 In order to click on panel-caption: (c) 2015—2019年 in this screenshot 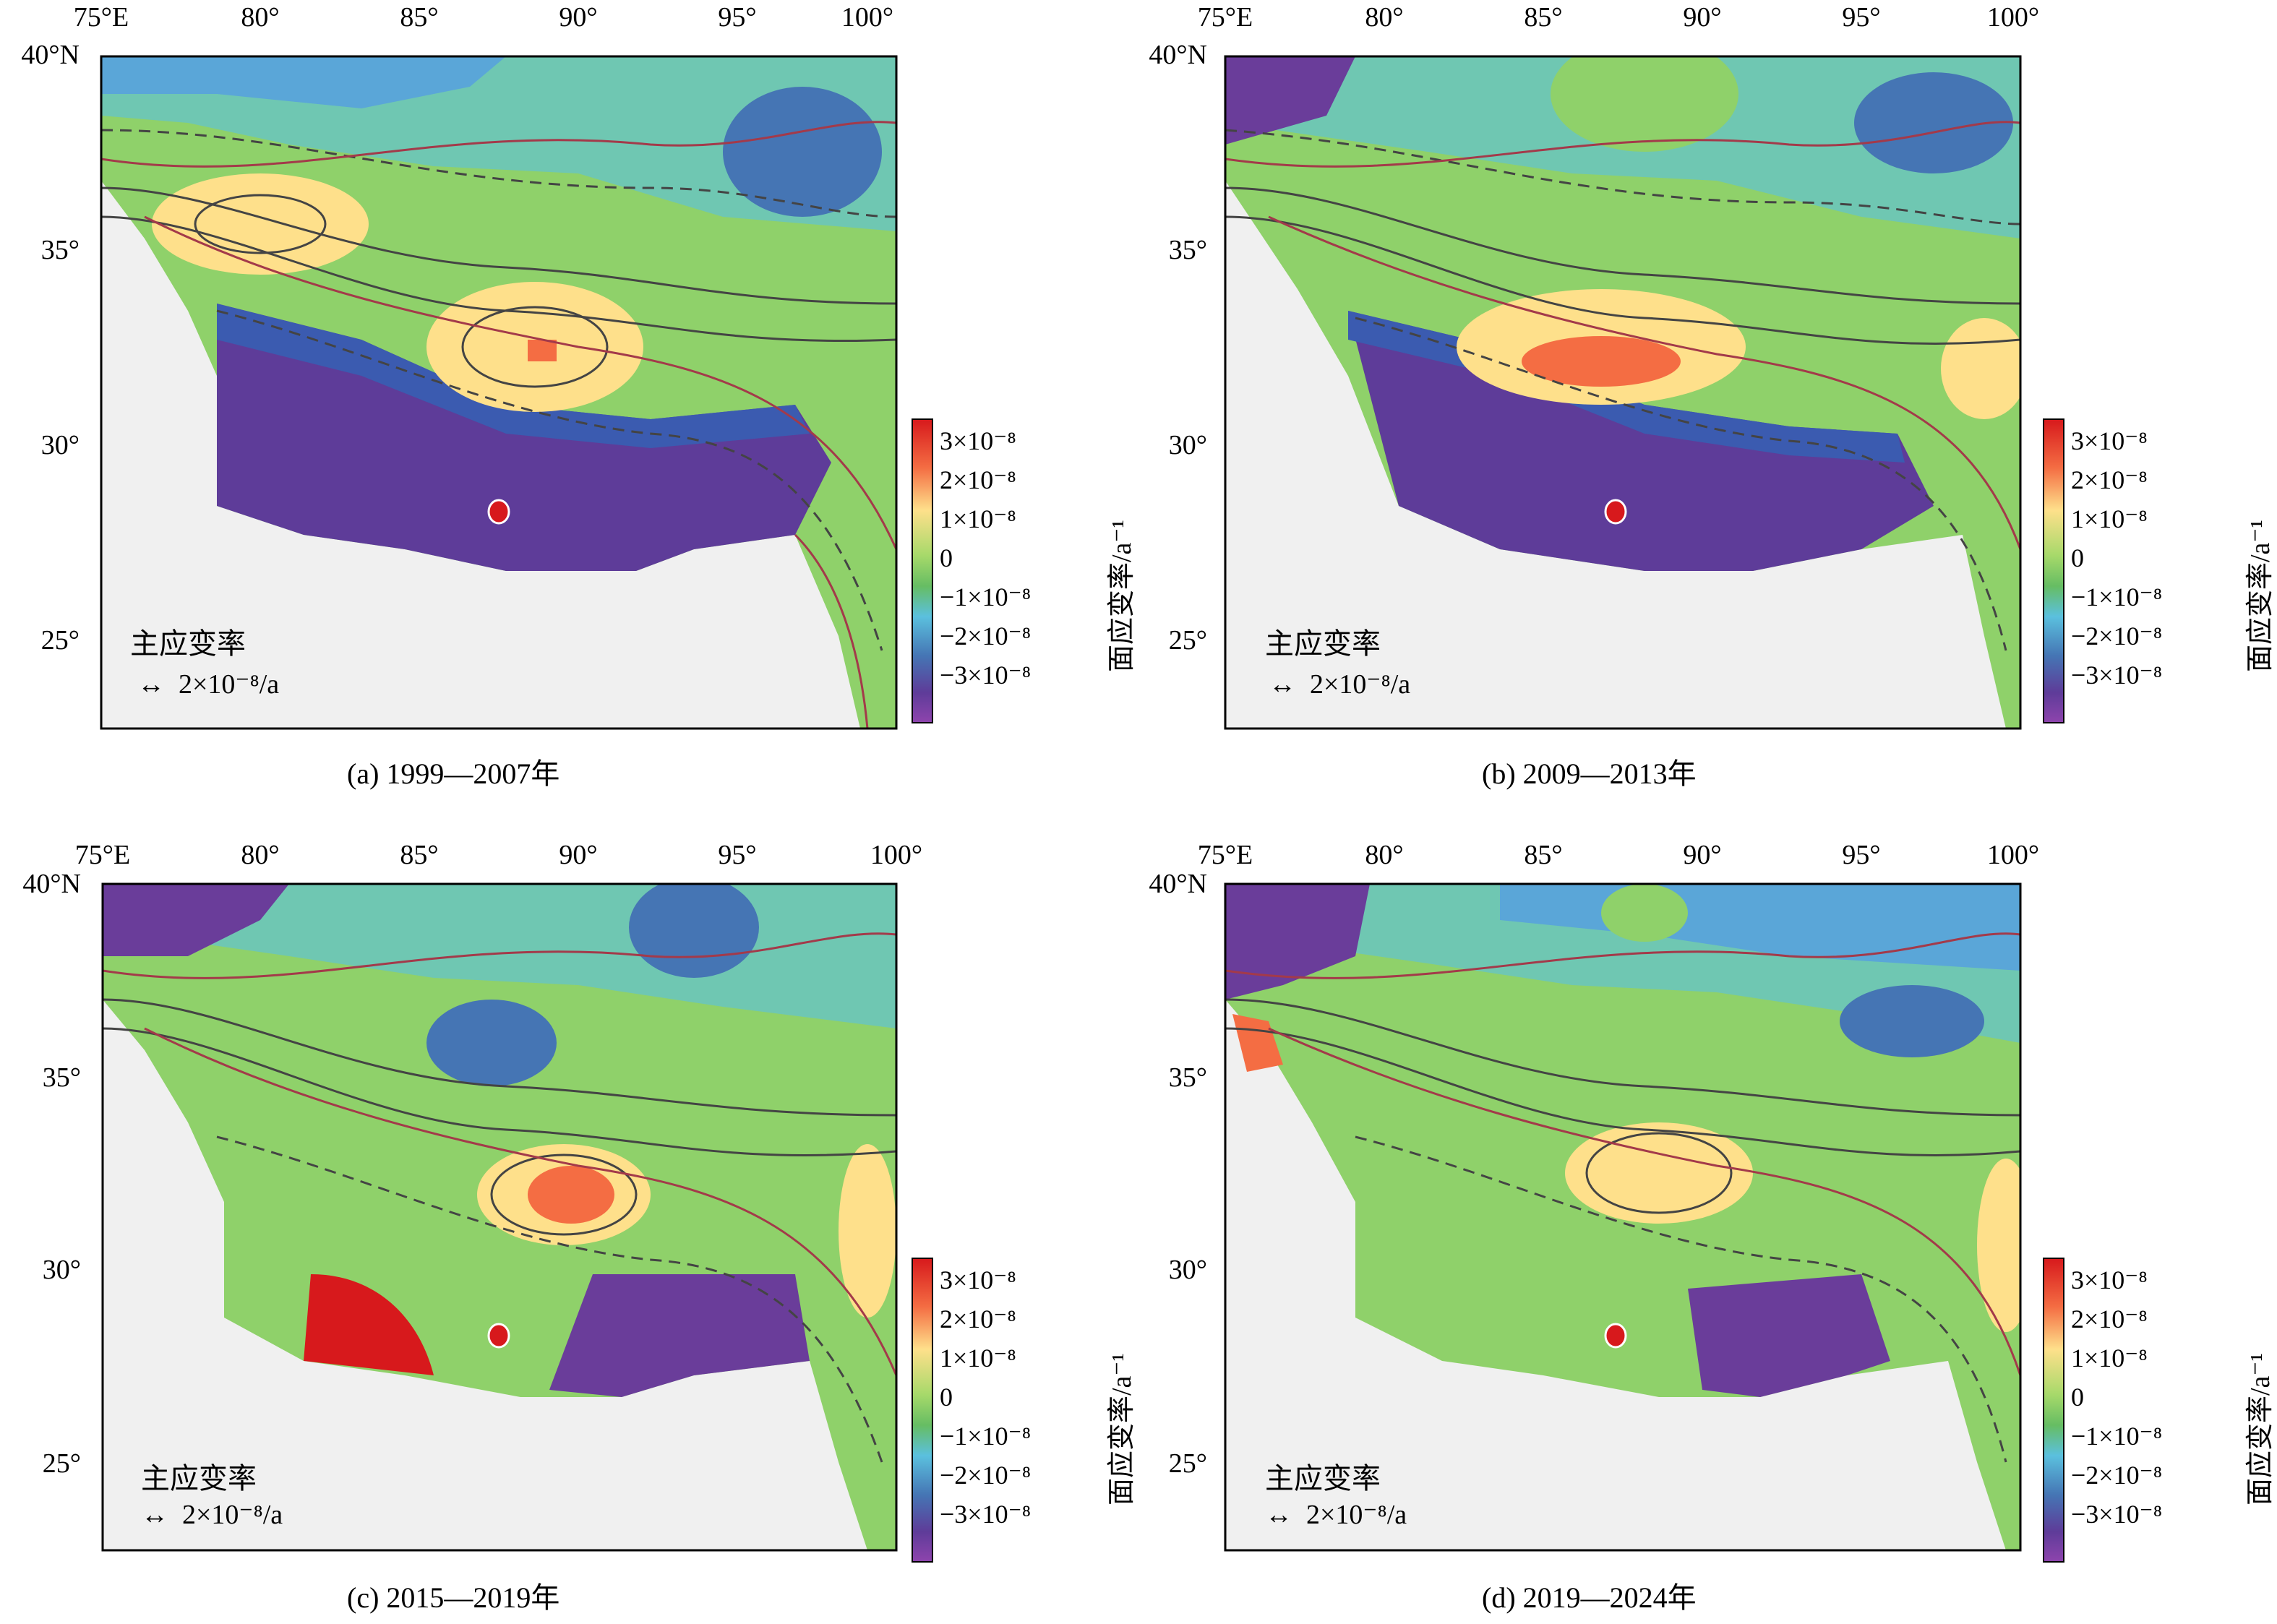, I will do `click(453, 1597)`.